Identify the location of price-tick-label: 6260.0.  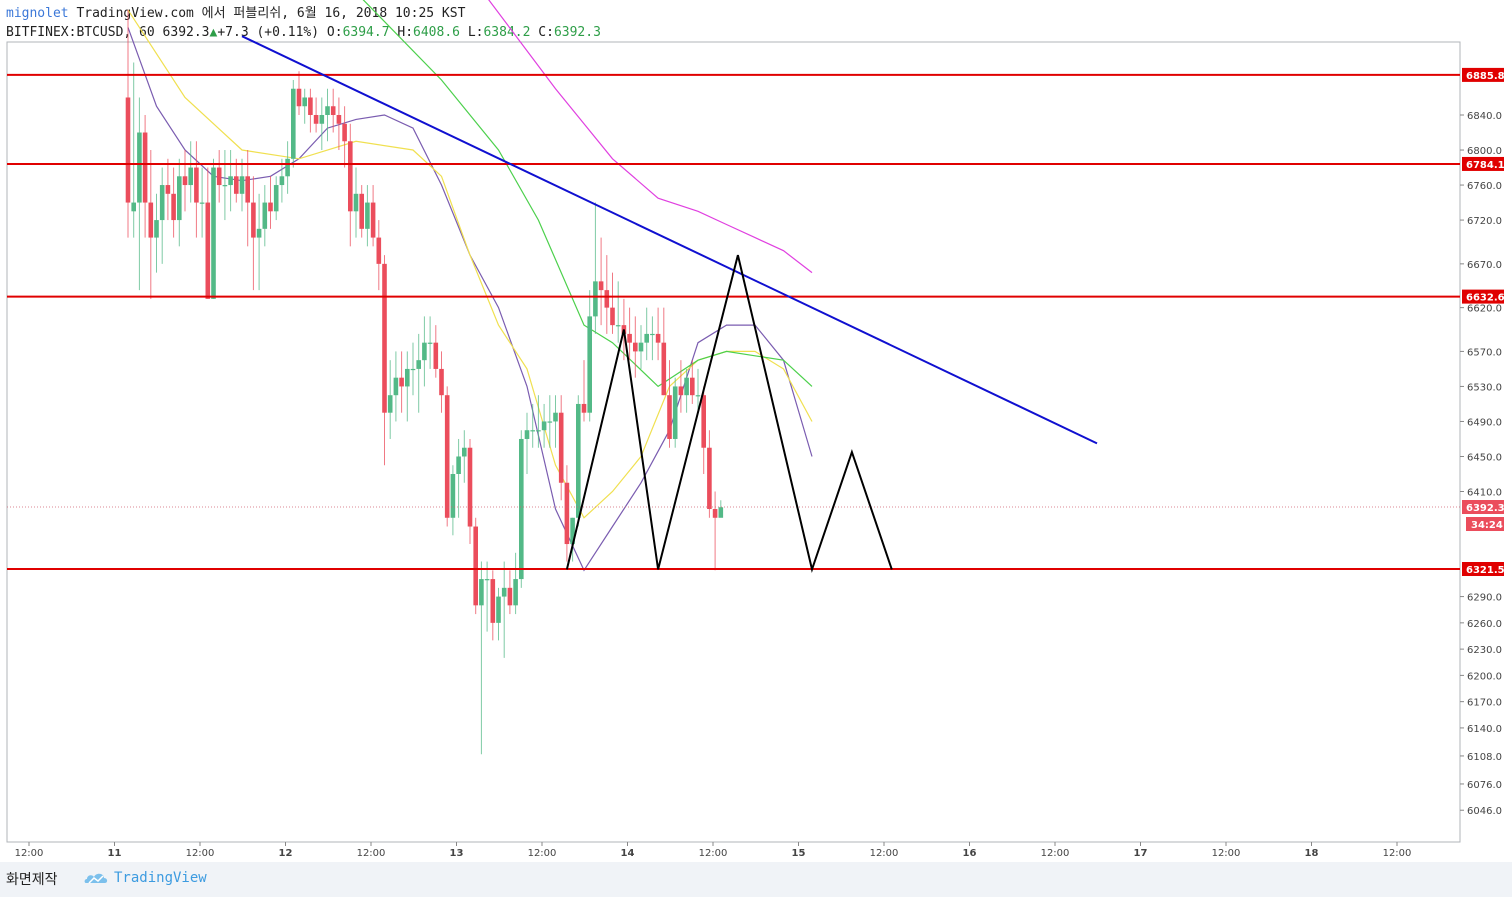
(1484, 624).